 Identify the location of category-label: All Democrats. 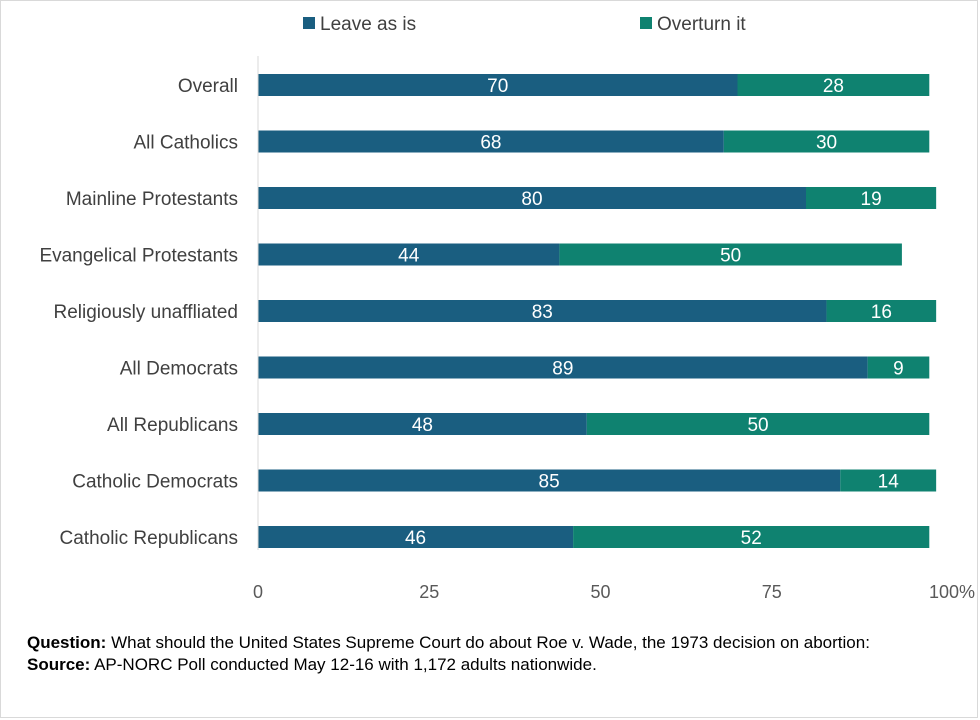
(179, 369).